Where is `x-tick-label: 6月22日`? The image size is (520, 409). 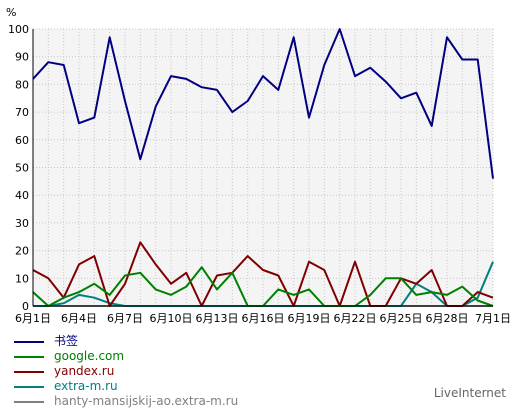 x-tick-label: 6月22日 is located at coordinates (355, 318).